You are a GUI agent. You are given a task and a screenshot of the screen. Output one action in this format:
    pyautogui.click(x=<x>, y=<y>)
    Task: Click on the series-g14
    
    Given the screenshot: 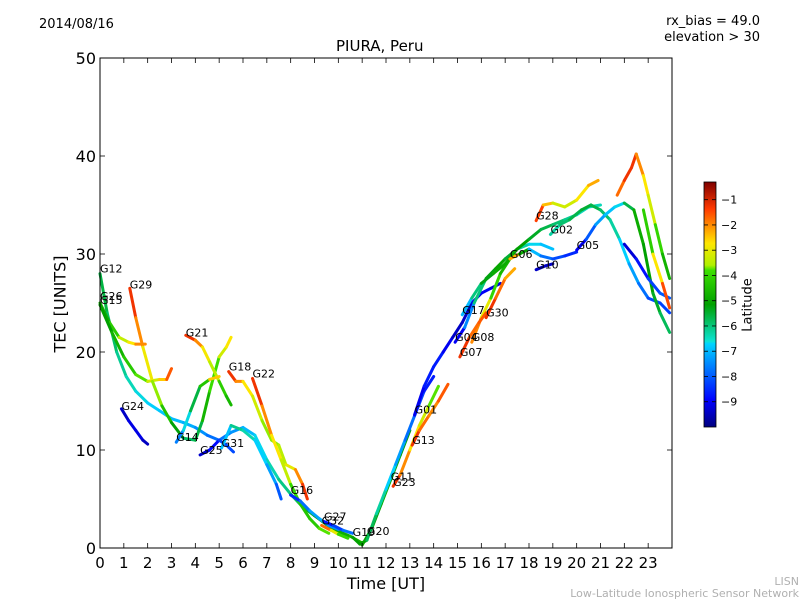 What is the action you would take?
    pyautogui.click(x=197, y=409)
    